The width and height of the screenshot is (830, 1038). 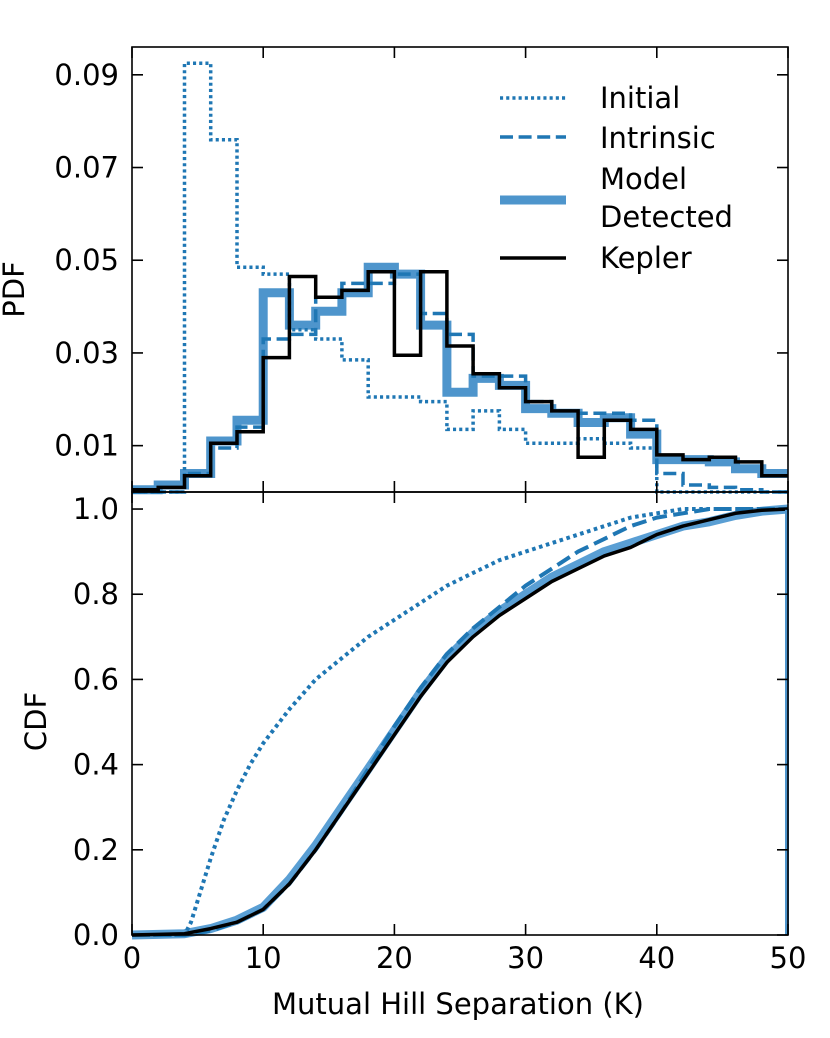 What do you see at coordinates (640, 98) in the screenshot?
I see `legend-label-initial: Initial` at bounding box center [640, 98].